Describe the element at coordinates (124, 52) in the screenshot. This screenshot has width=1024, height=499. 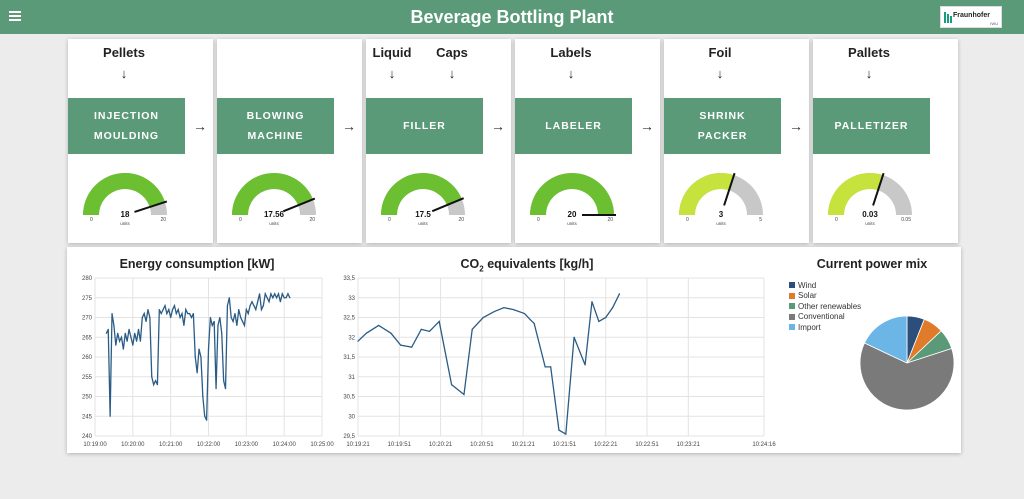
I see `input-label: Pellets` at that location.